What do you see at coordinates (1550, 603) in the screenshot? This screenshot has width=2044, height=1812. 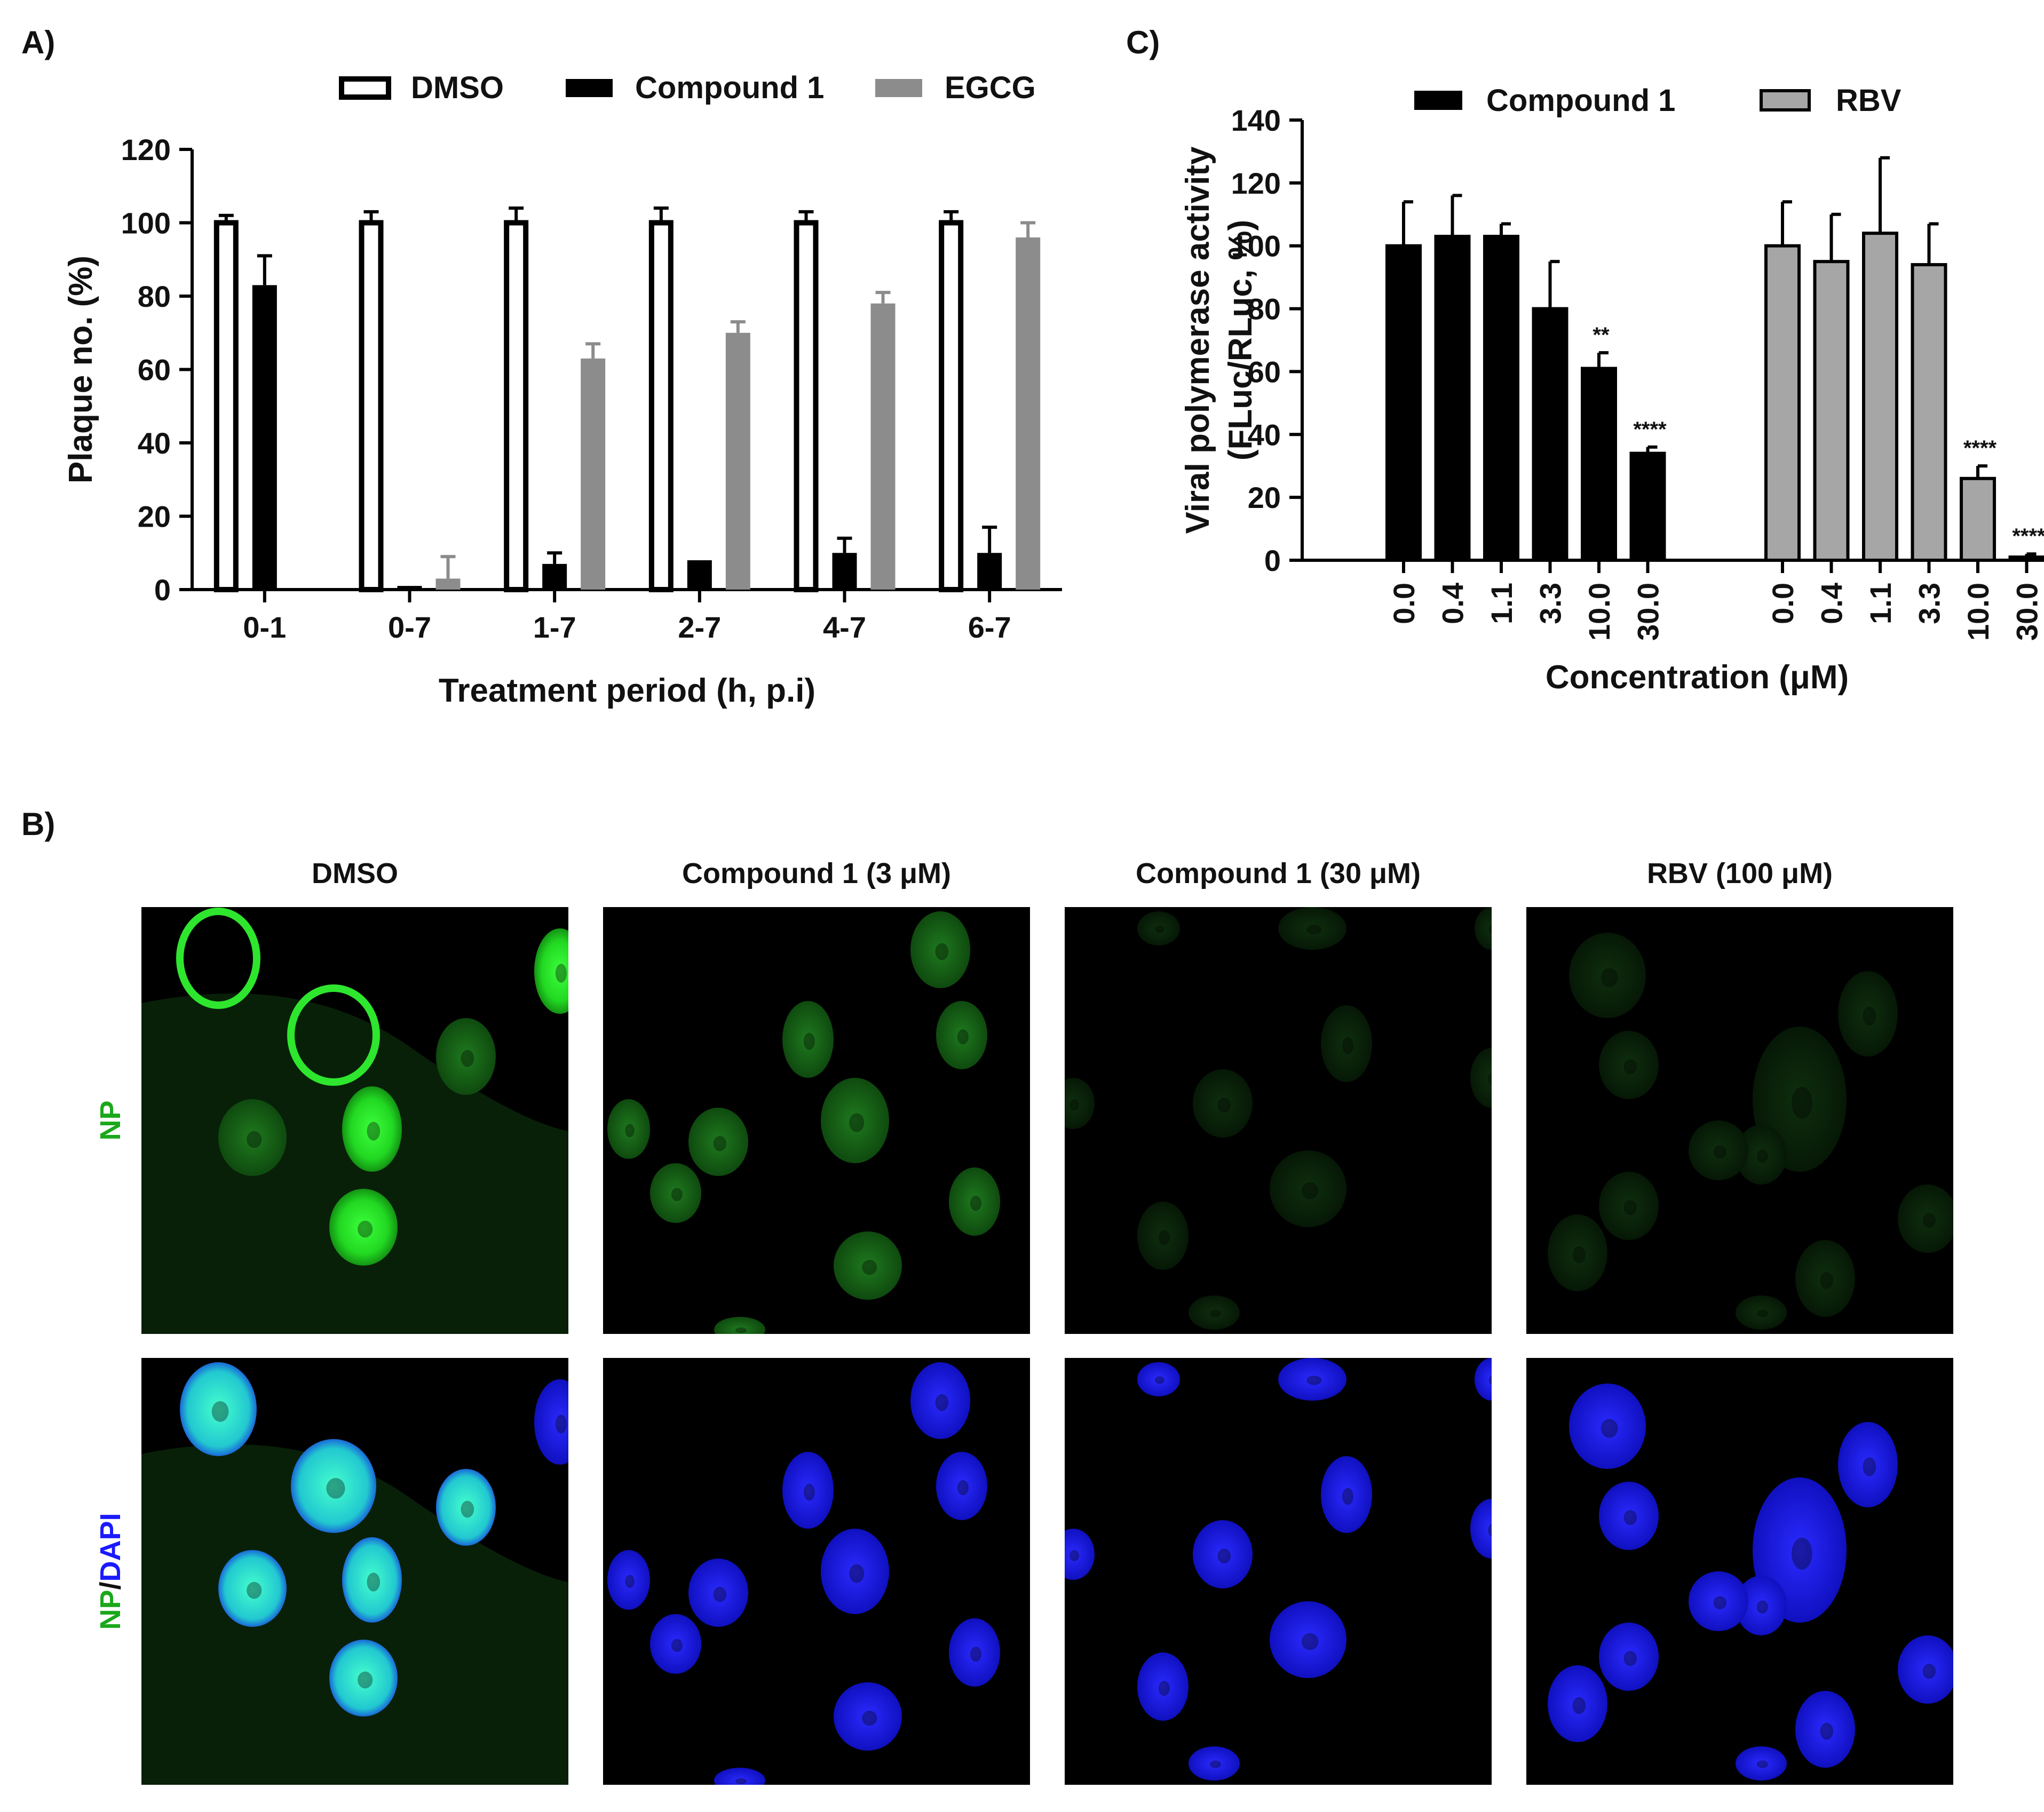 I see `chart-c-xtick-label: 3.3` at bounding box center [1550, 603].